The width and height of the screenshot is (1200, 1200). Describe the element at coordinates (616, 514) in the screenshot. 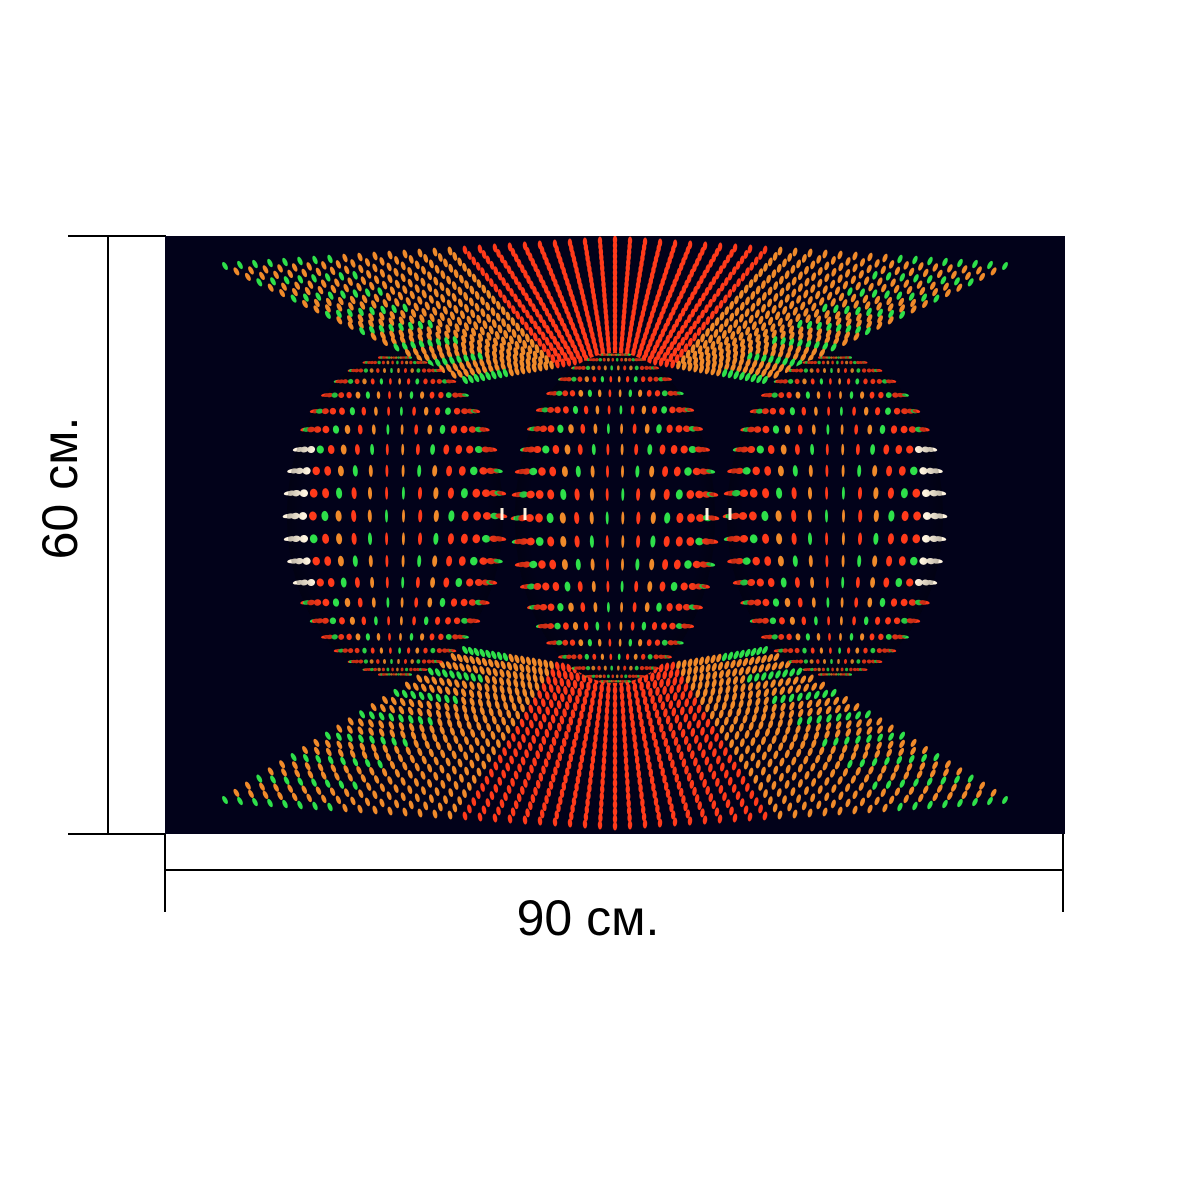

I see `center-lights` at that location.